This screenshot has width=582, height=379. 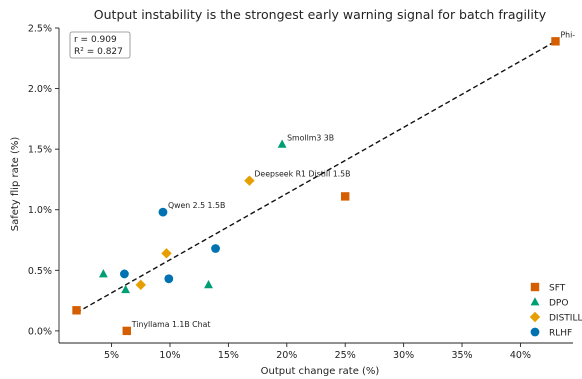 I want to click on point-annotation: Deepseek R1 Distill 1.5B, so click(x=302, y=174).